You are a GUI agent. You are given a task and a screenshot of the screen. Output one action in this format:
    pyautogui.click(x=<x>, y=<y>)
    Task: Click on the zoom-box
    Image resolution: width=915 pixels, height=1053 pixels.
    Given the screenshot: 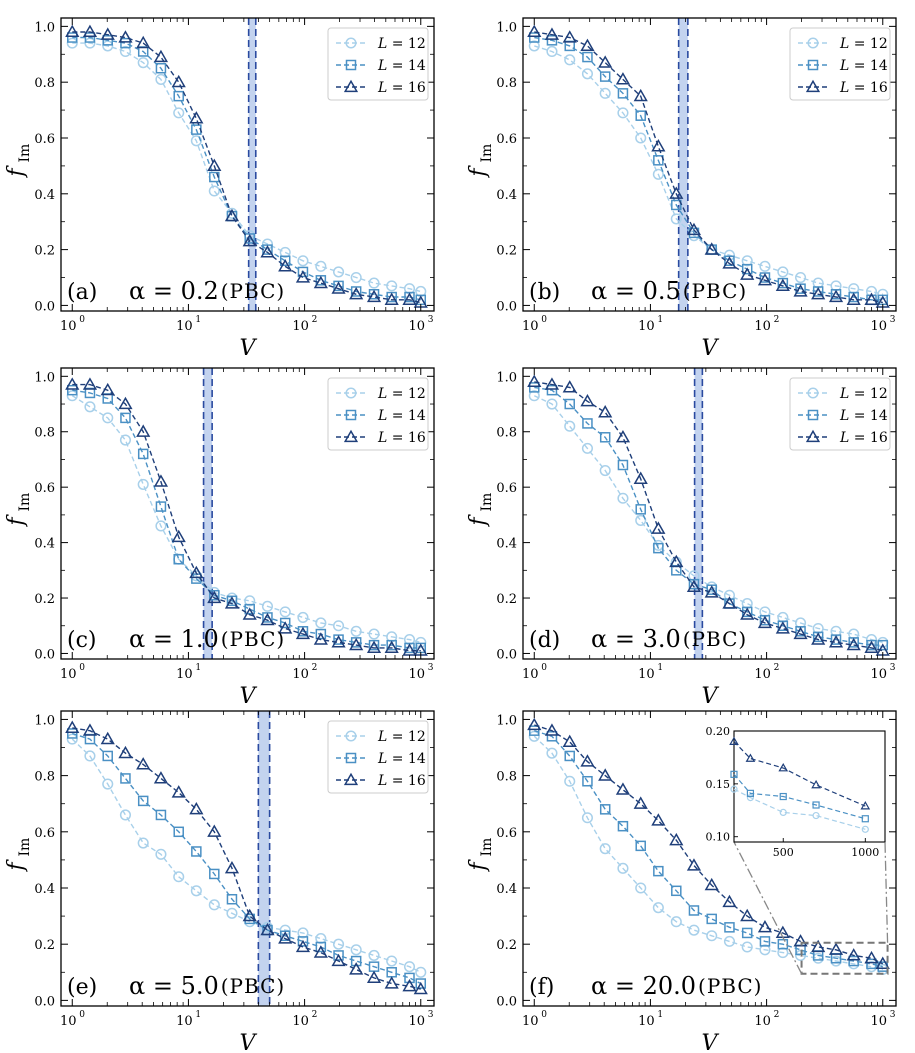 What is the action you would take?
    pyautogui.click(x=844, y=958)
    